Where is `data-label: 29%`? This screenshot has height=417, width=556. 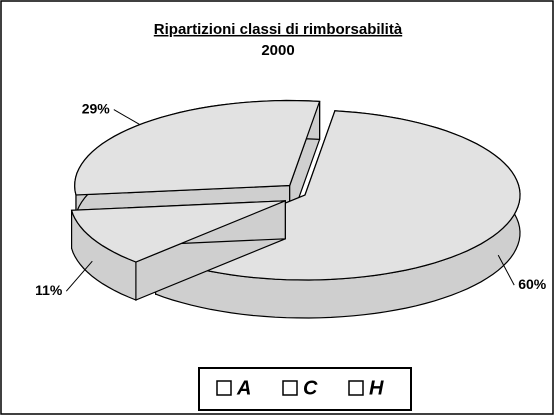 data-label: 29% is located at coordinates (96, 108).